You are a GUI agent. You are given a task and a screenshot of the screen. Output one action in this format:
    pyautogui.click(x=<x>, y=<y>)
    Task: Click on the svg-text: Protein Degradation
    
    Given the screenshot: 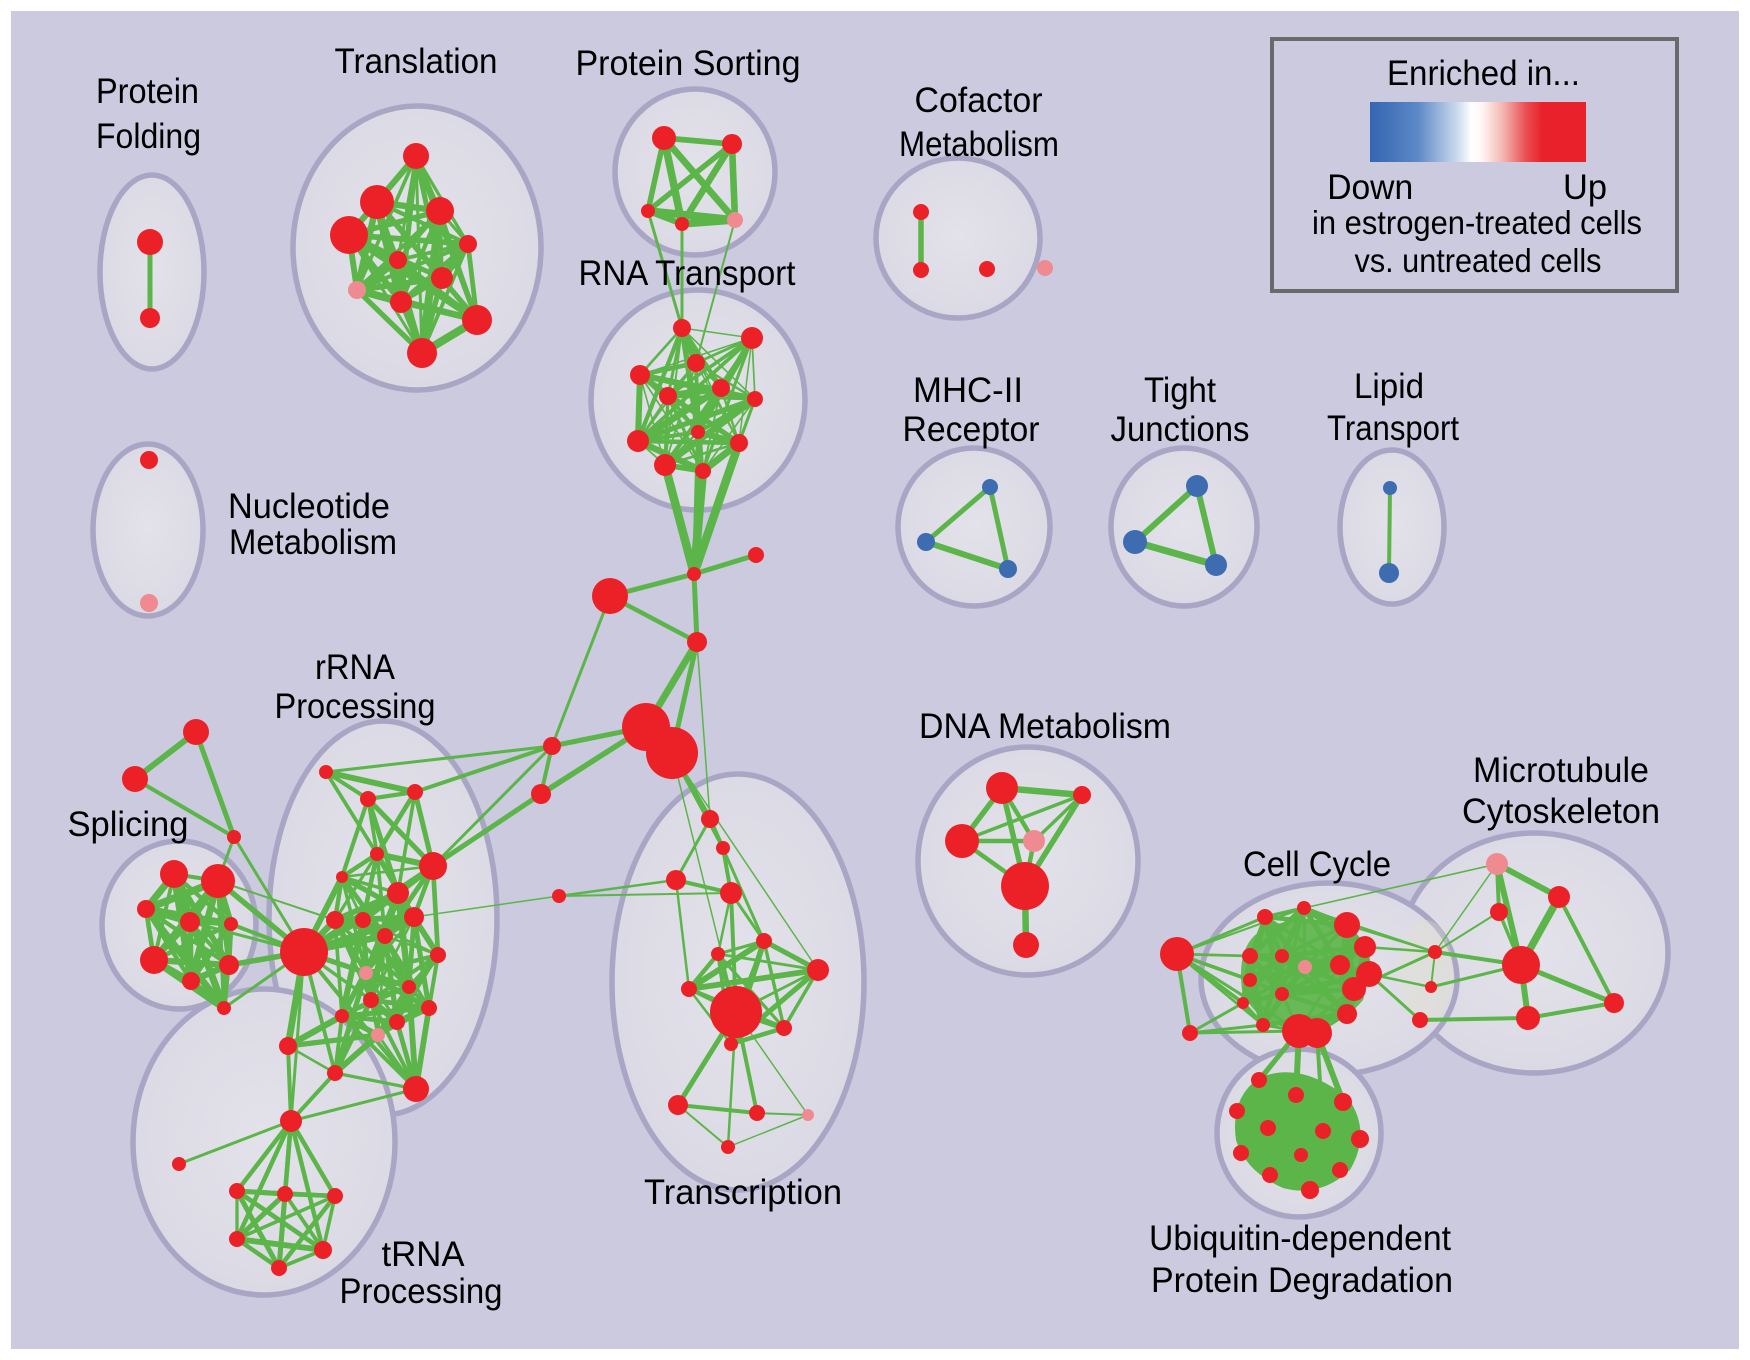 What is the action you would take?
    pyautogui.click(x=1302, y=1280)
    